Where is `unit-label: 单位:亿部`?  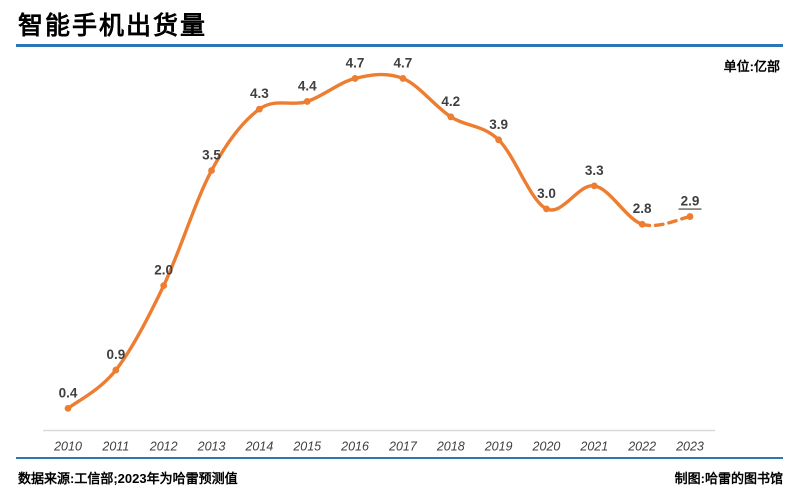 unit-label: 单位:亿部 is located at coordinates (751, 66).